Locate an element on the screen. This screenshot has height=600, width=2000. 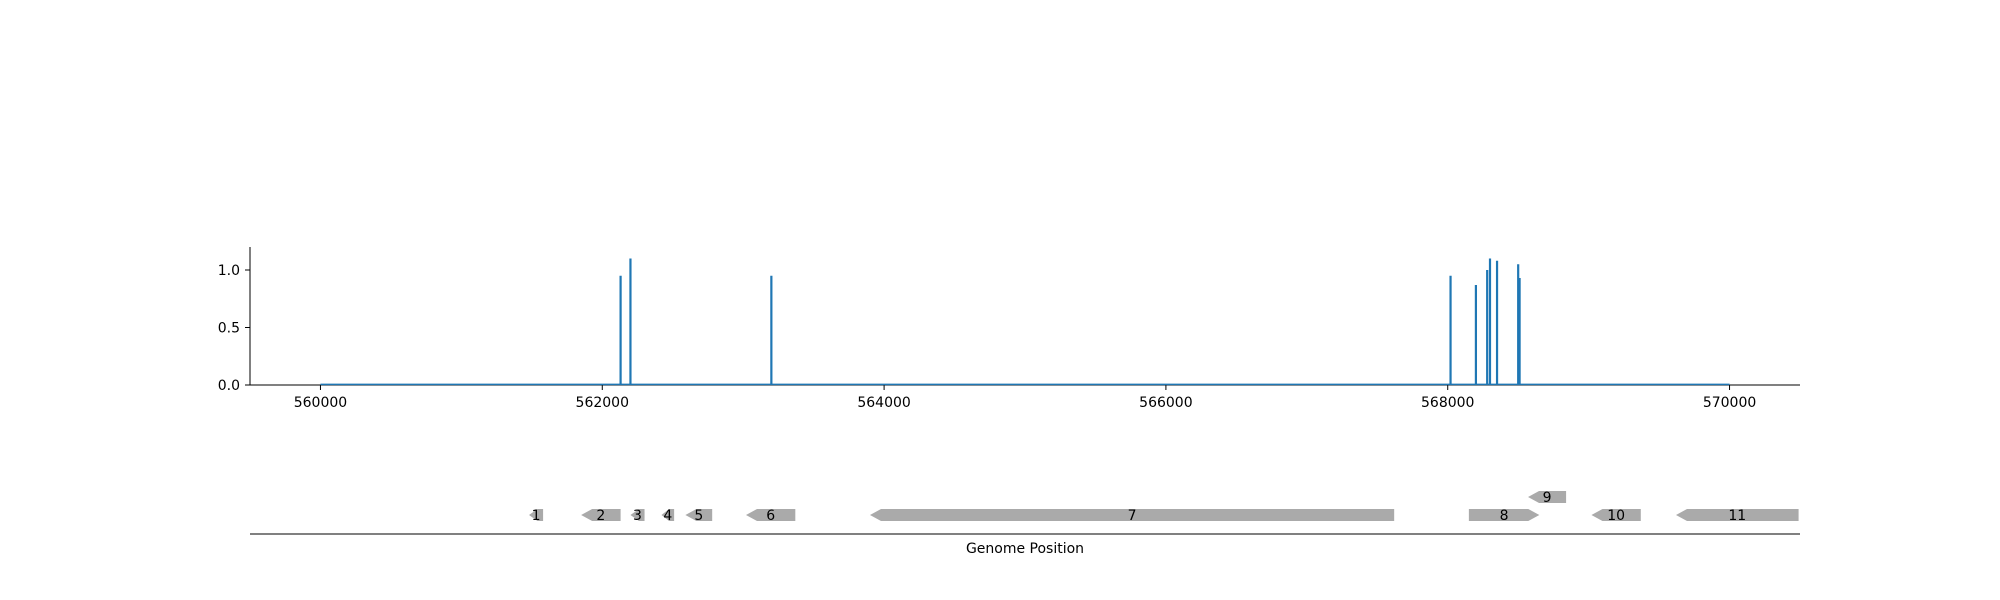
gene-label: 4 is located at coordinates (667, 516).